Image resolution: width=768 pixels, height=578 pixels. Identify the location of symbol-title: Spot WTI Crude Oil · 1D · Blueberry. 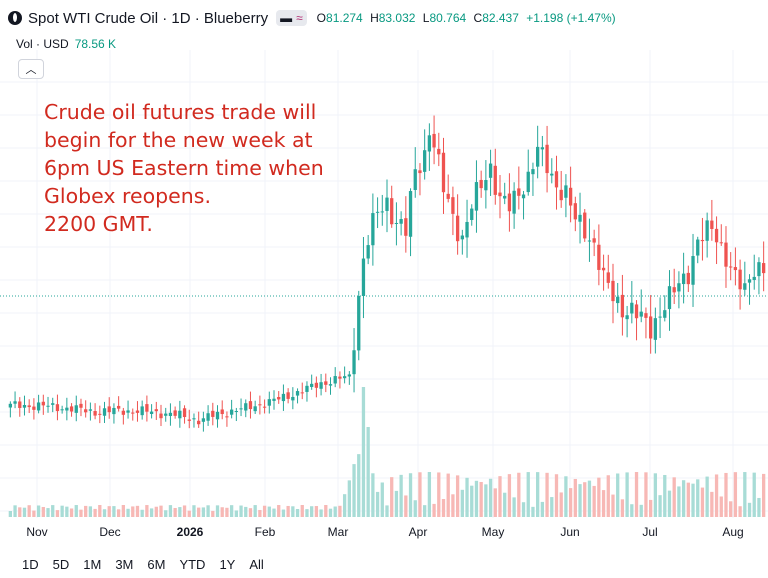
(148, 18).